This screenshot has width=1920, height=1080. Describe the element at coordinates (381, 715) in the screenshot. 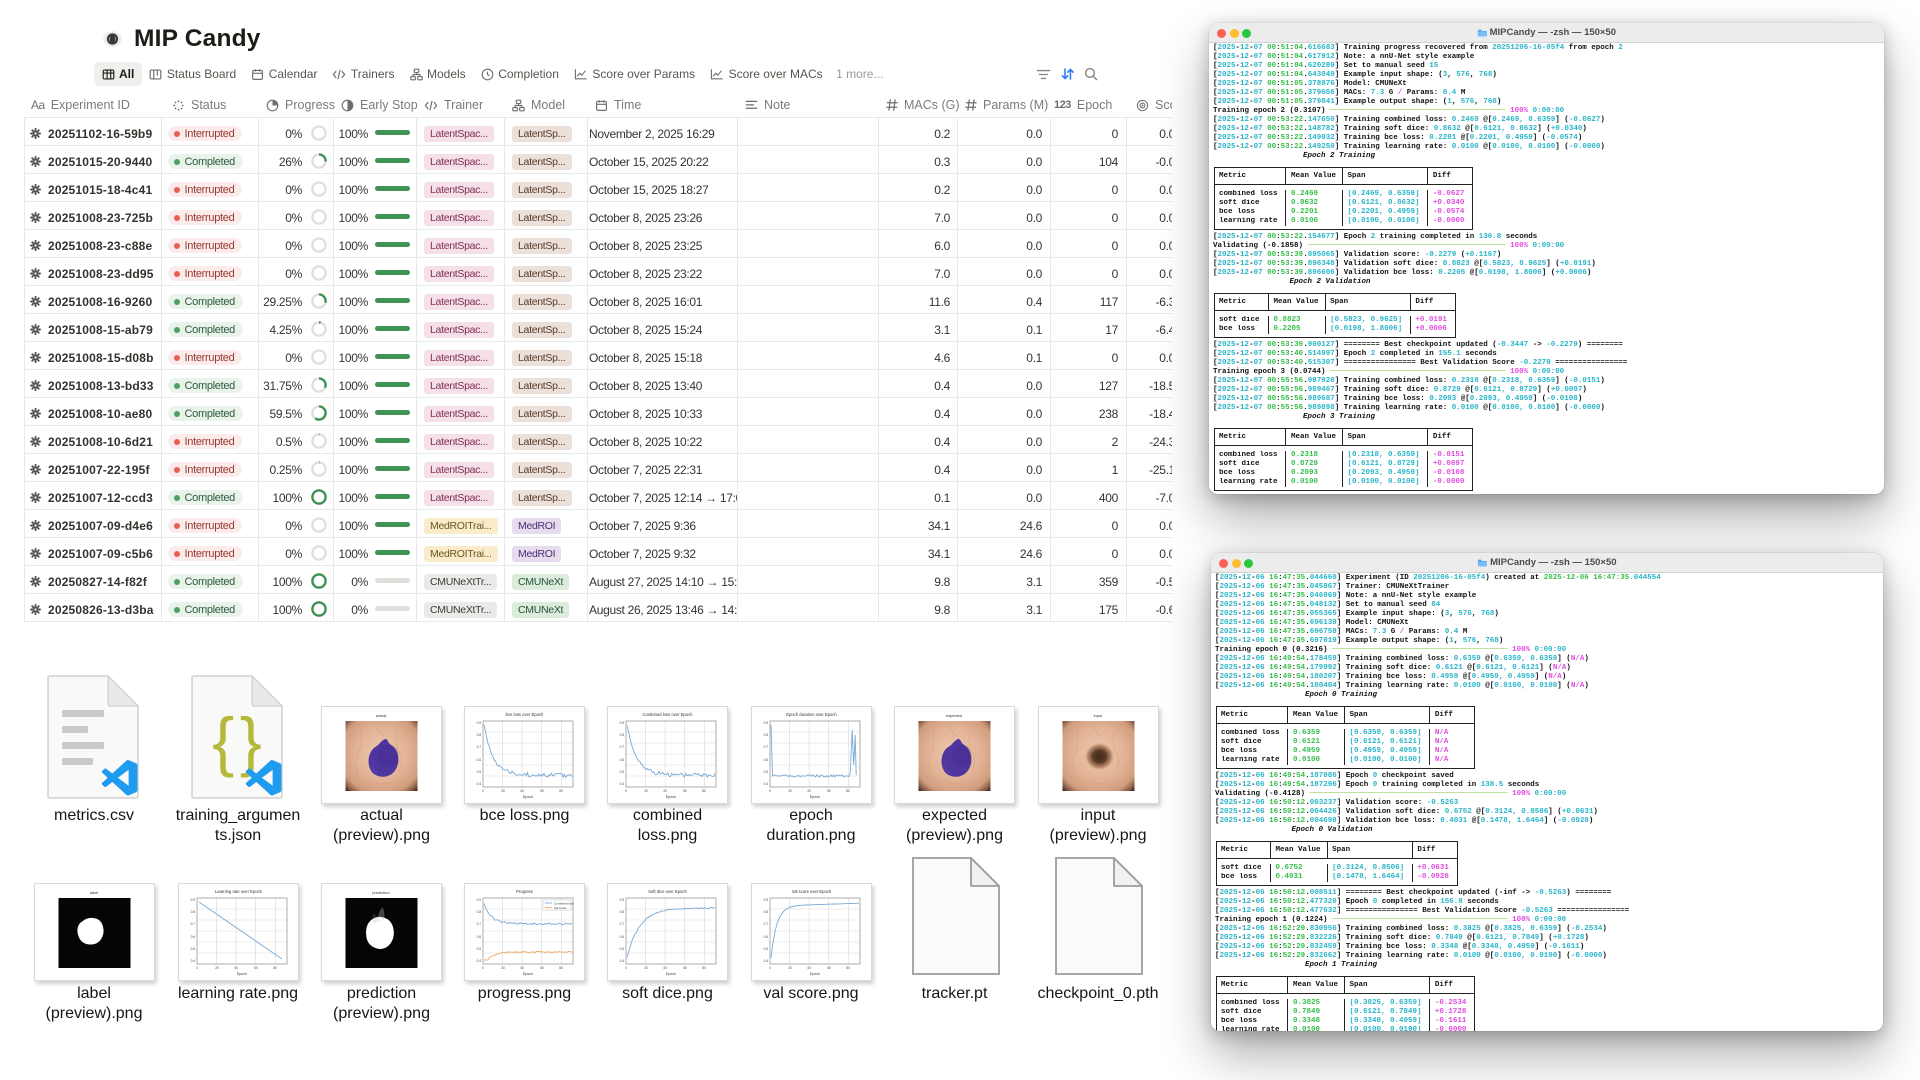

I see `svg-text: actual` at that location.